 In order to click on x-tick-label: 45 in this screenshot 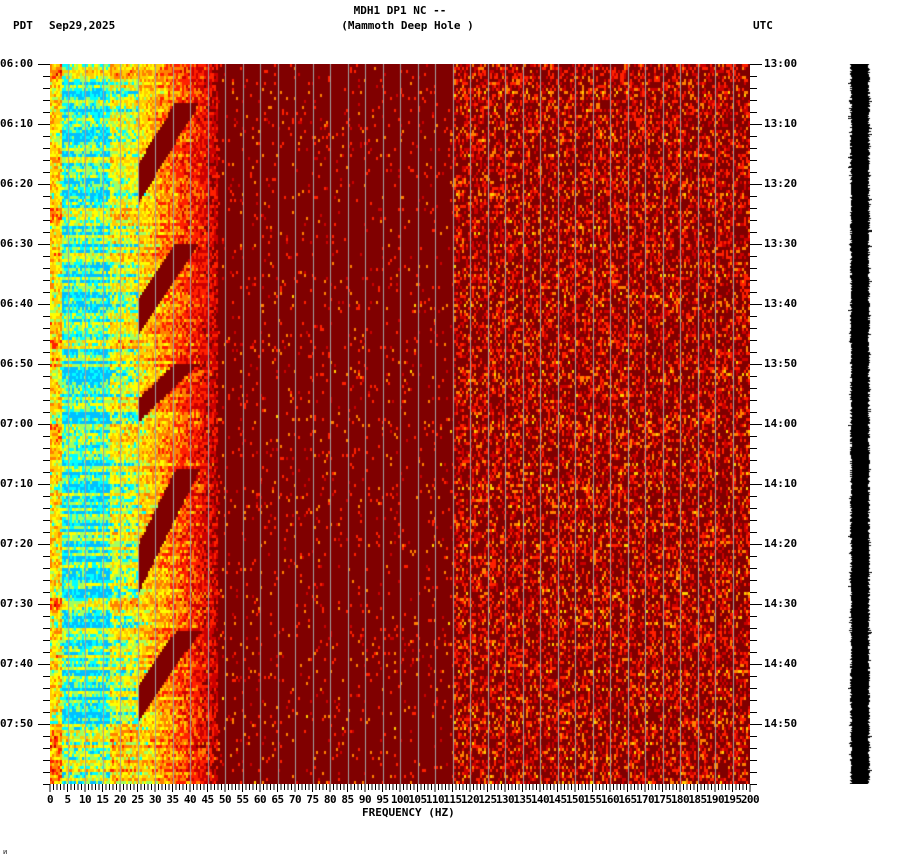, I will do `click(207, 799)`.